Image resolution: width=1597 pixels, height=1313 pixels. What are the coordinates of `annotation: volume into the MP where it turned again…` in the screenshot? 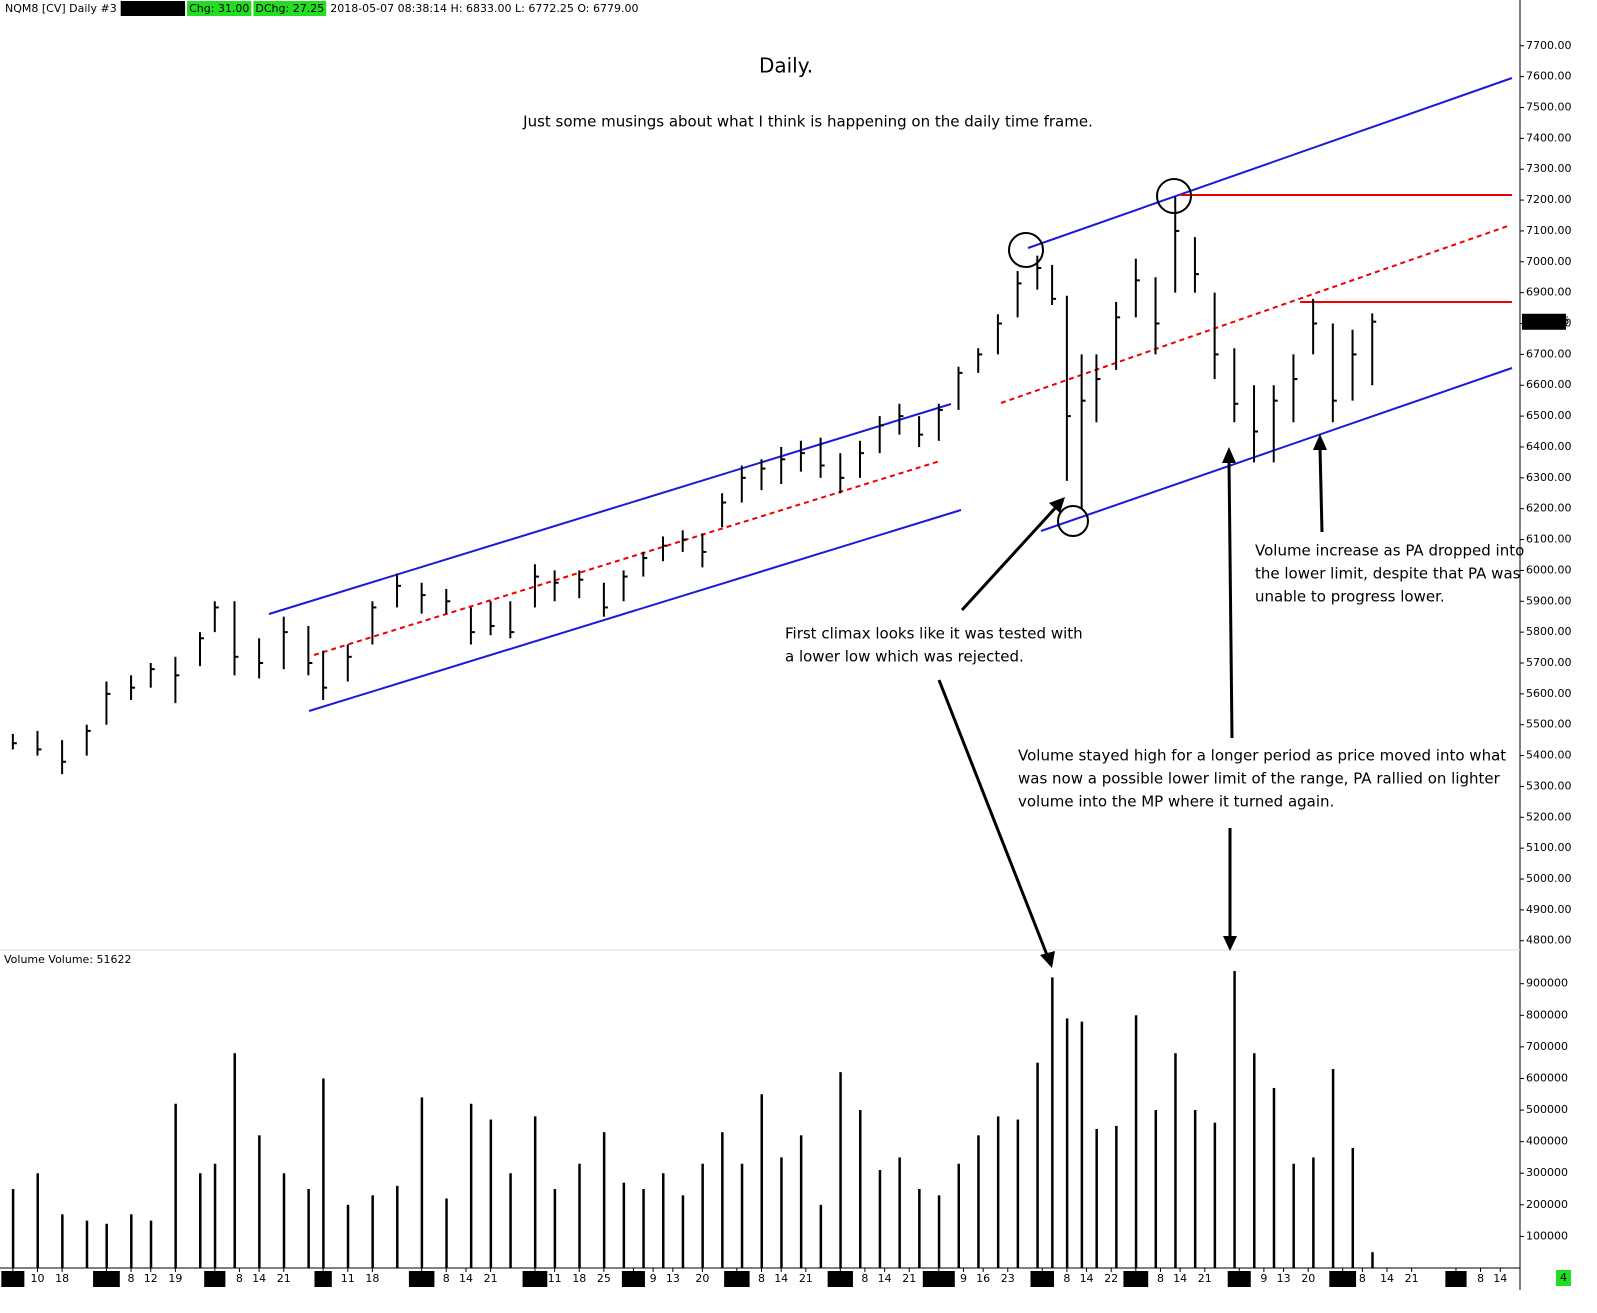 It's located at (1176, 802).